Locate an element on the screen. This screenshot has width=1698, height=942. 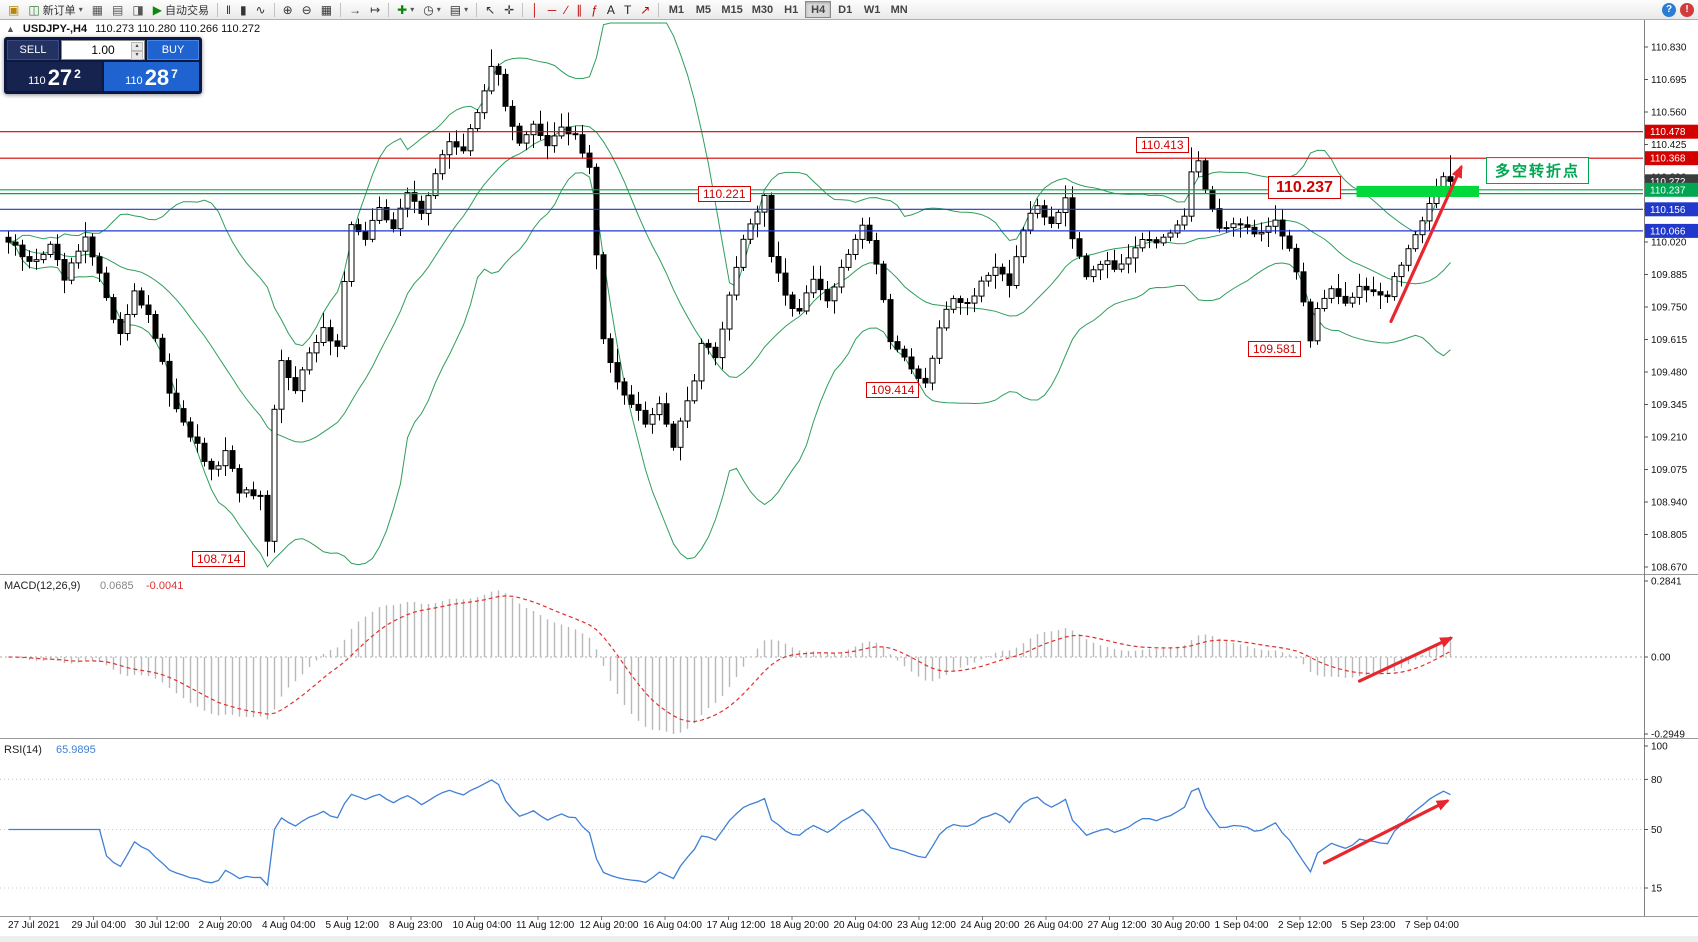
indicators-list-button: ✚ ▾ is located at coordinates (405, 9).